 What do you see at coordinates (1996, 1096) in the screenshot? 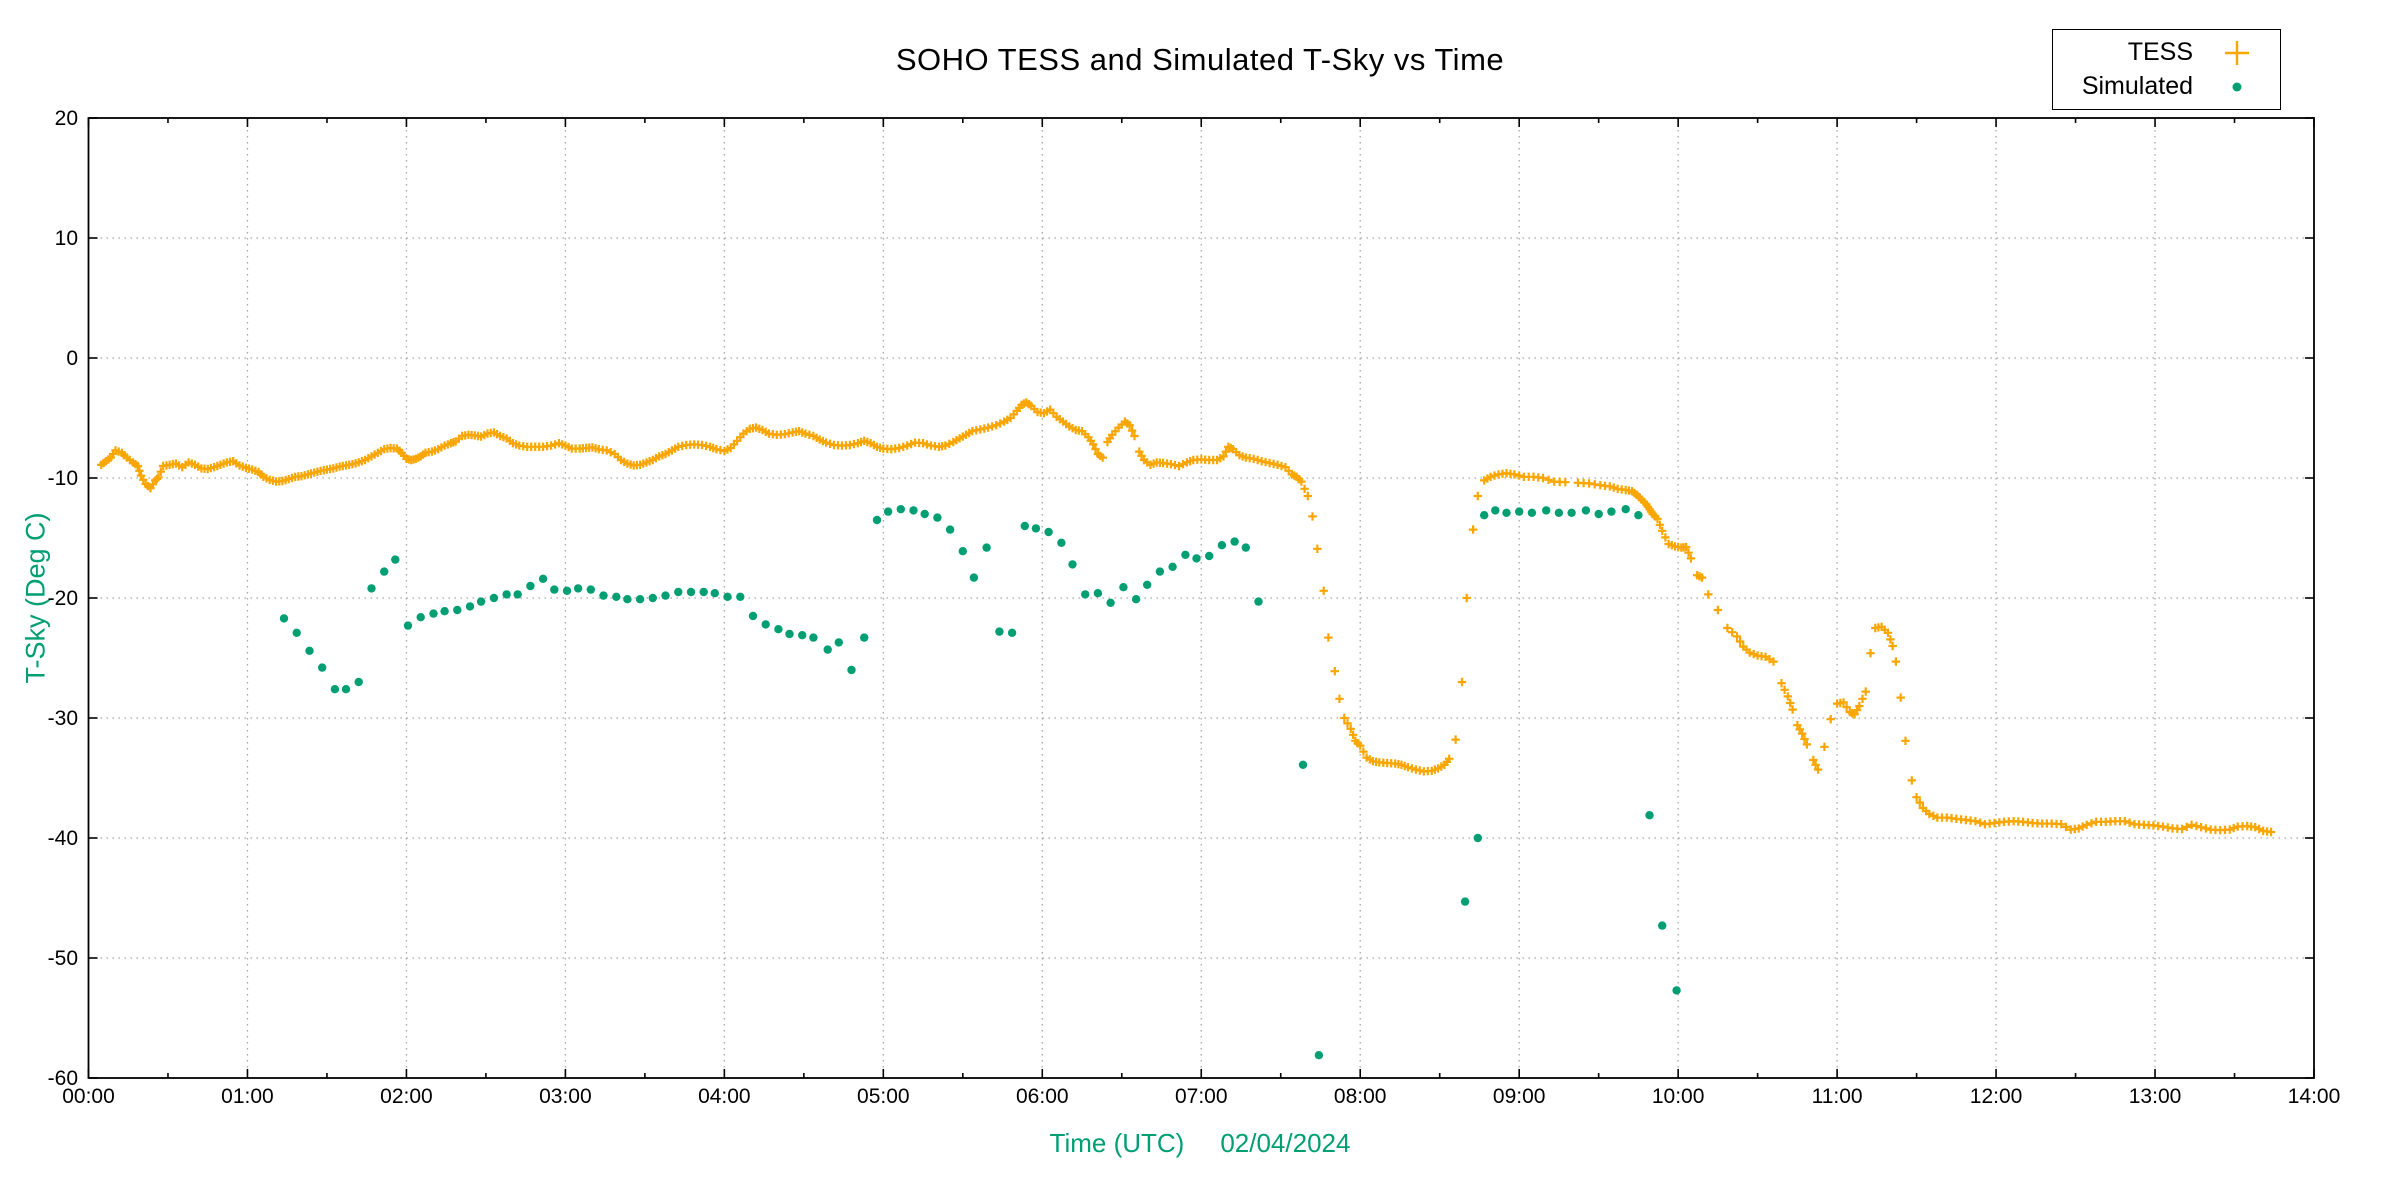
I see `x-tick-label: 12:00` at bounding box center [1996, 1096].